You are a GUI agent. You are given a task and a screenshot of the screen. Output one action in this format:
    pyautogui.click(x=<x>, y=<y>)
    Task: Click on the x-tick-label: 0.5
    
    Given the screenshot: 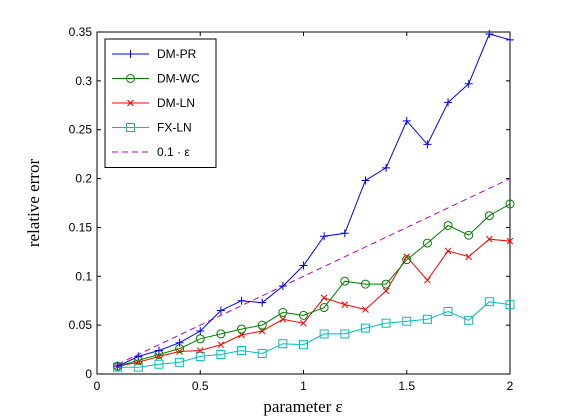 What is the action you would take?
    pyautogui.click(x=200, y=386)
    